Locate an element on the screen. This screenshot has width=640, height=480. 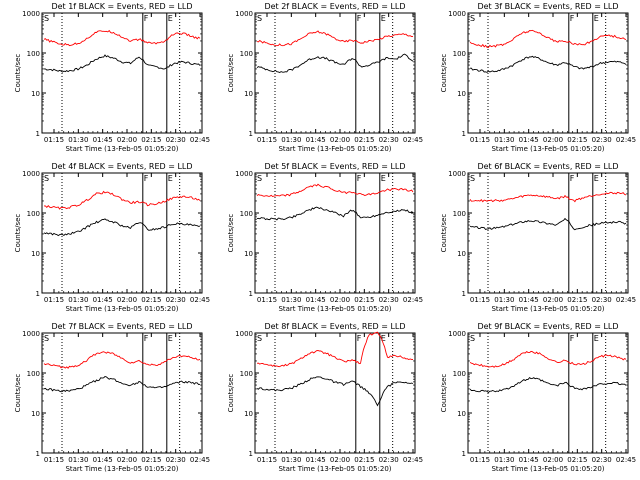
panel-title: Det 1f BLACK = Events, RED = LLD is located at coordinates (121, 6).